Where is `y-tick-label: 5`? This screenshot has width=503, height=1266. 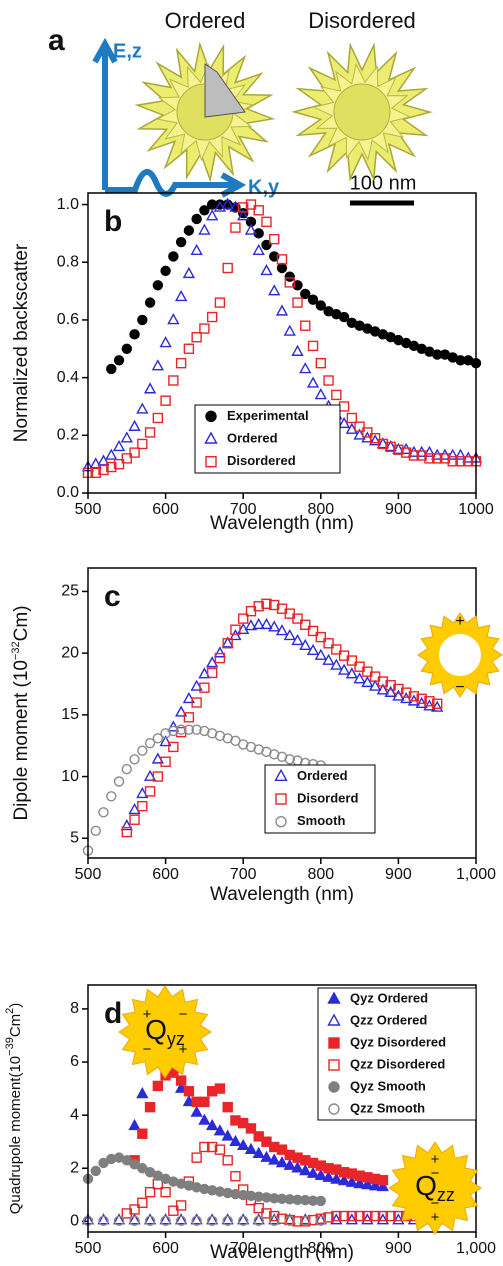
y-tick-label: 5 is located at coordinates (74, 837).